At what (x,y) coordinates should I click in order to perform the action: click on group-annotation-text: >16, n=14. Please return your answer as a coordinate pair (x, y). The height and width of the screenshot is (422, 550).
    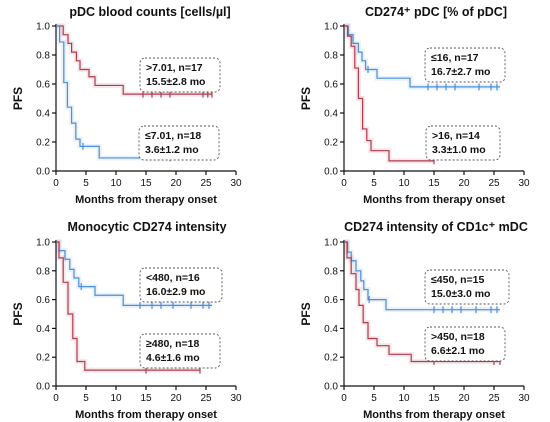
    Looking at the image, I should click on (456, 136).